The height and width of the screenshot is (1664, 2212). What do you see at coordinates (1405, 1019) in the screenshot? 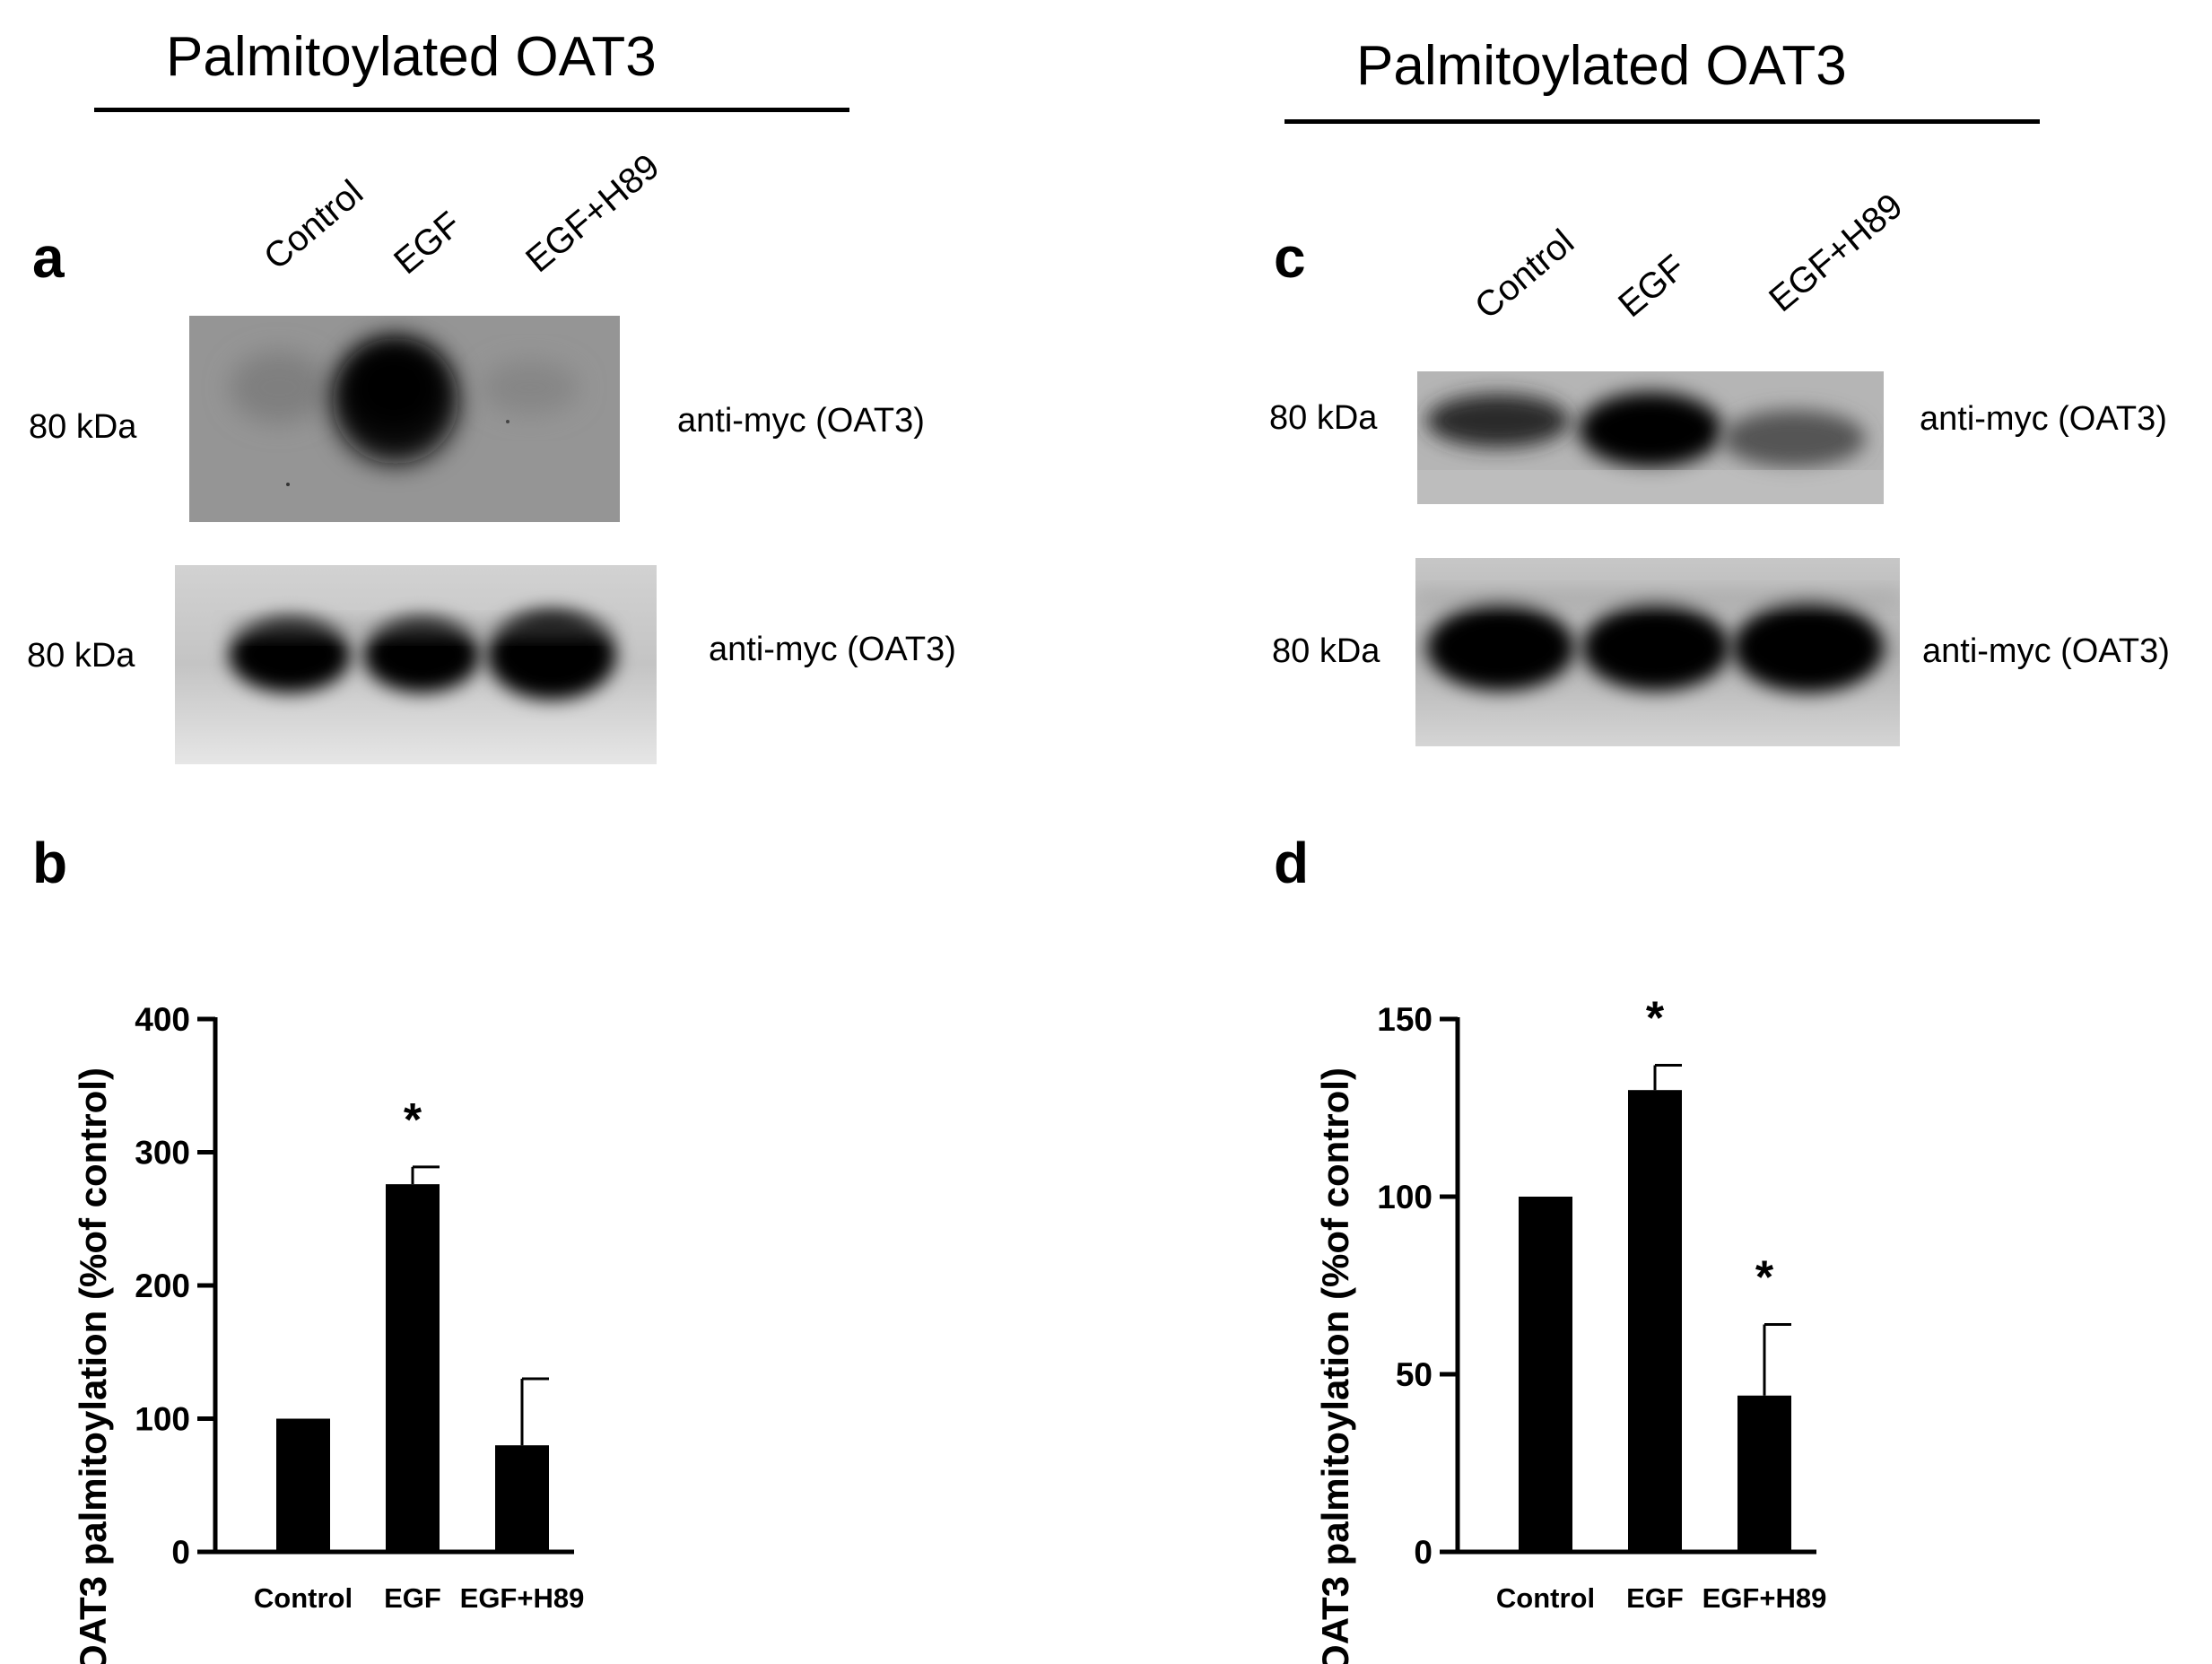
I see `y-tick-label: 150` at bounding box center [1405, 1019].